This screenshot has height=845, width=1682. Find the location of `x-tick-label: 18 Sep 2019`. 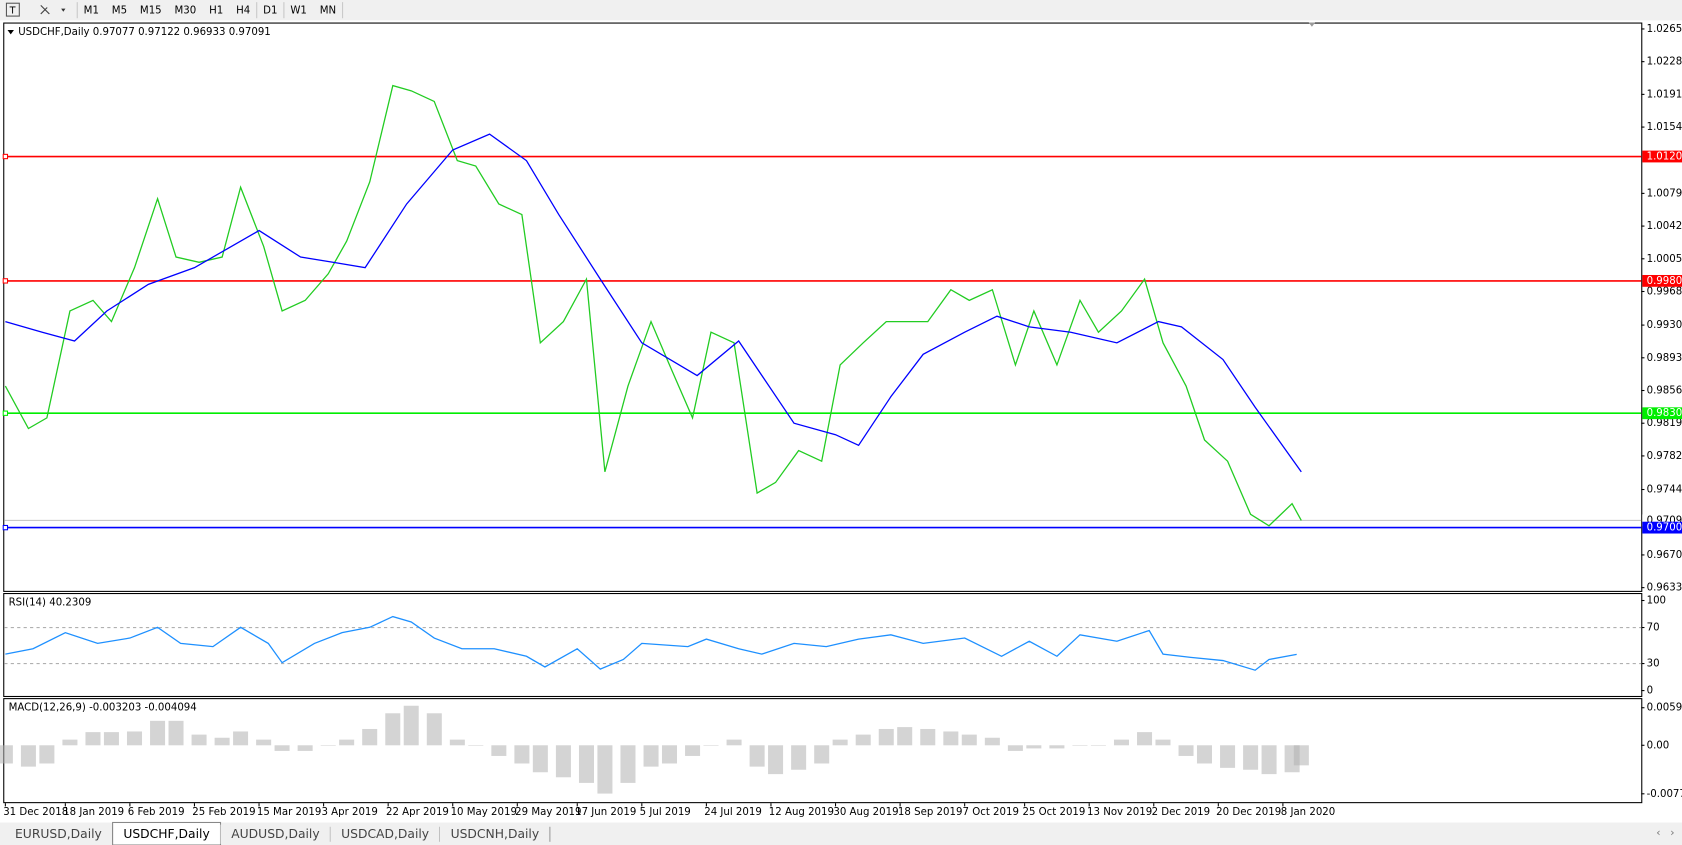

x-tick-label: 18 Sep 2019 is located at coordinates (930, 812).